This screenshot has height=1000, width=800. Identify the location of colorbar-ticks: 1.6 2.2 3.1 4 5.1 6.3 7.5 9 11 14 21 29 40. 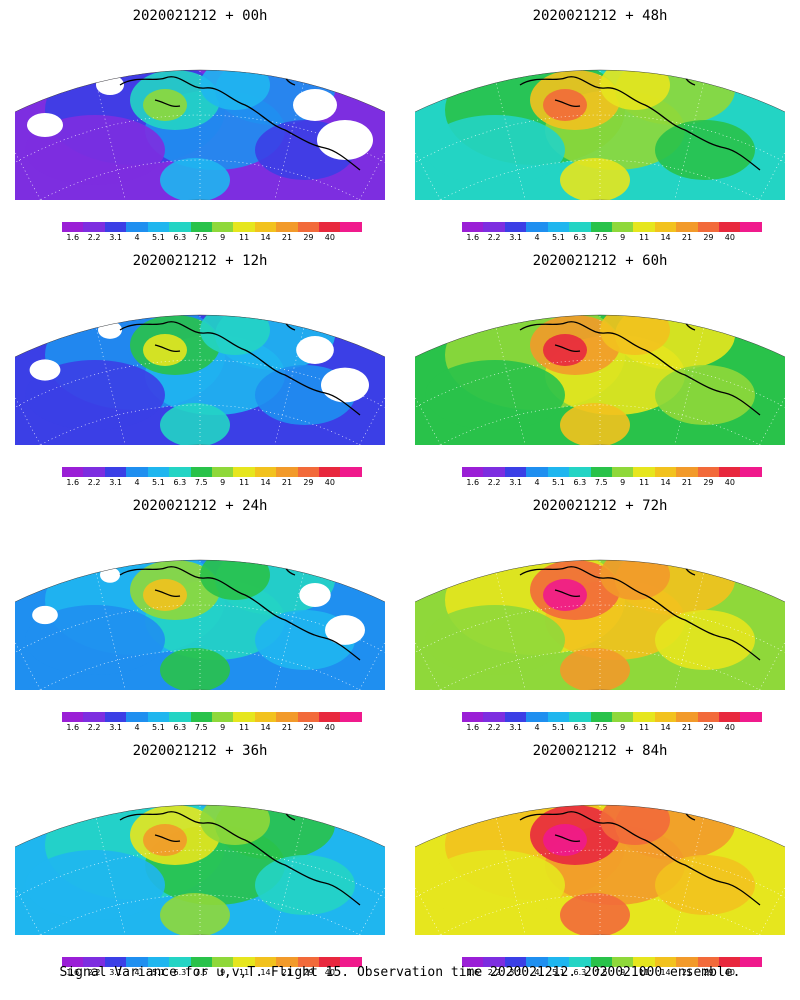
(212, 728).